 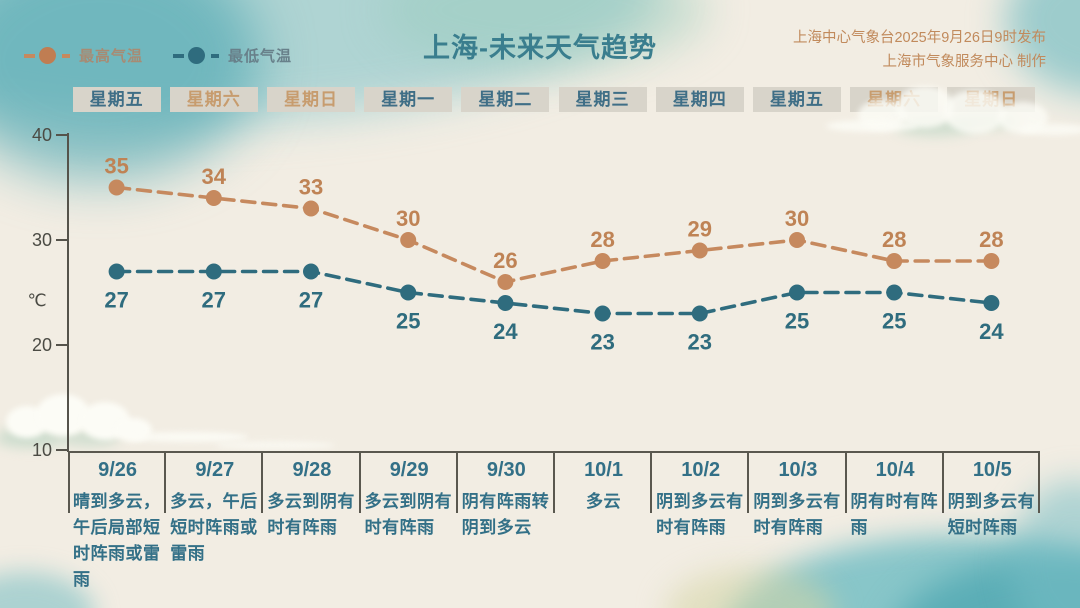 I want to click on legend-item-low-temp: 最低气温, so click(x=232, y=55).